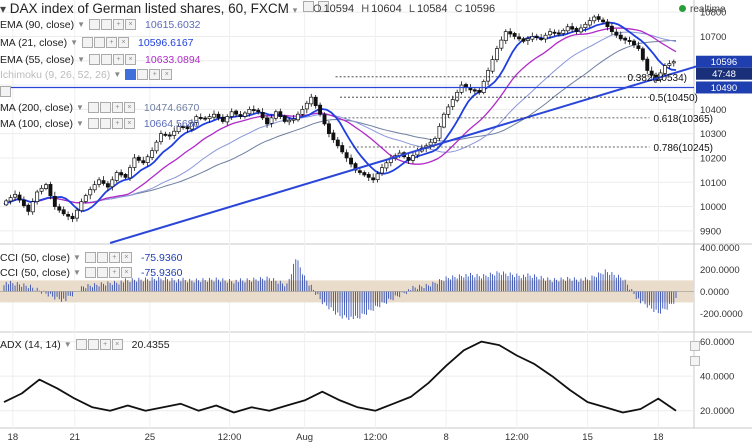  Describe the element at coordinates (37, 59) in the screenshot. I see `indicator-label: EMA (55, close)` at that location.